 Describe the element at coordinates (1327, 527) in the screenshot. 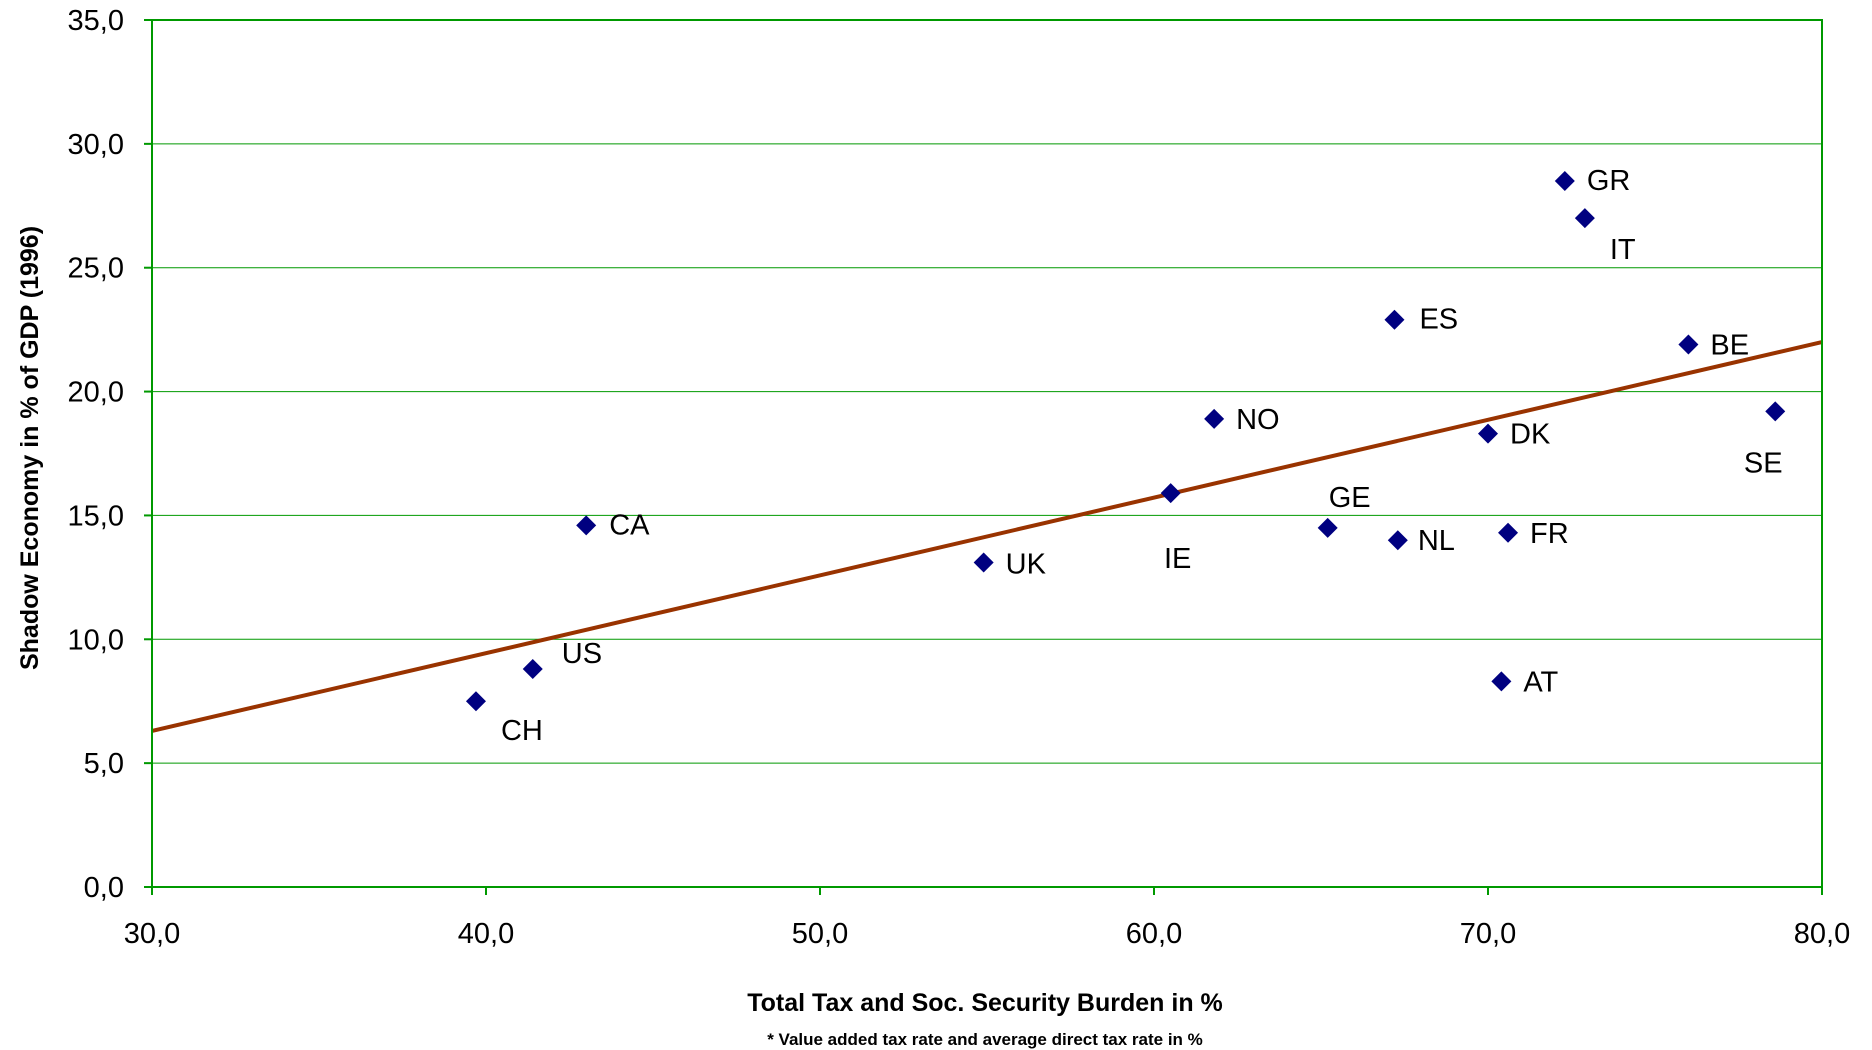

I see `data-point-ge` at that location.